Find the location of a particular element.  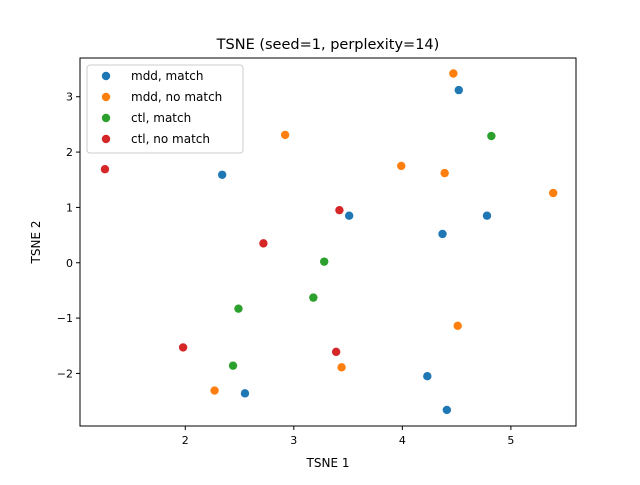

y-tick-label: 1 is located at coordinates (69, 207).